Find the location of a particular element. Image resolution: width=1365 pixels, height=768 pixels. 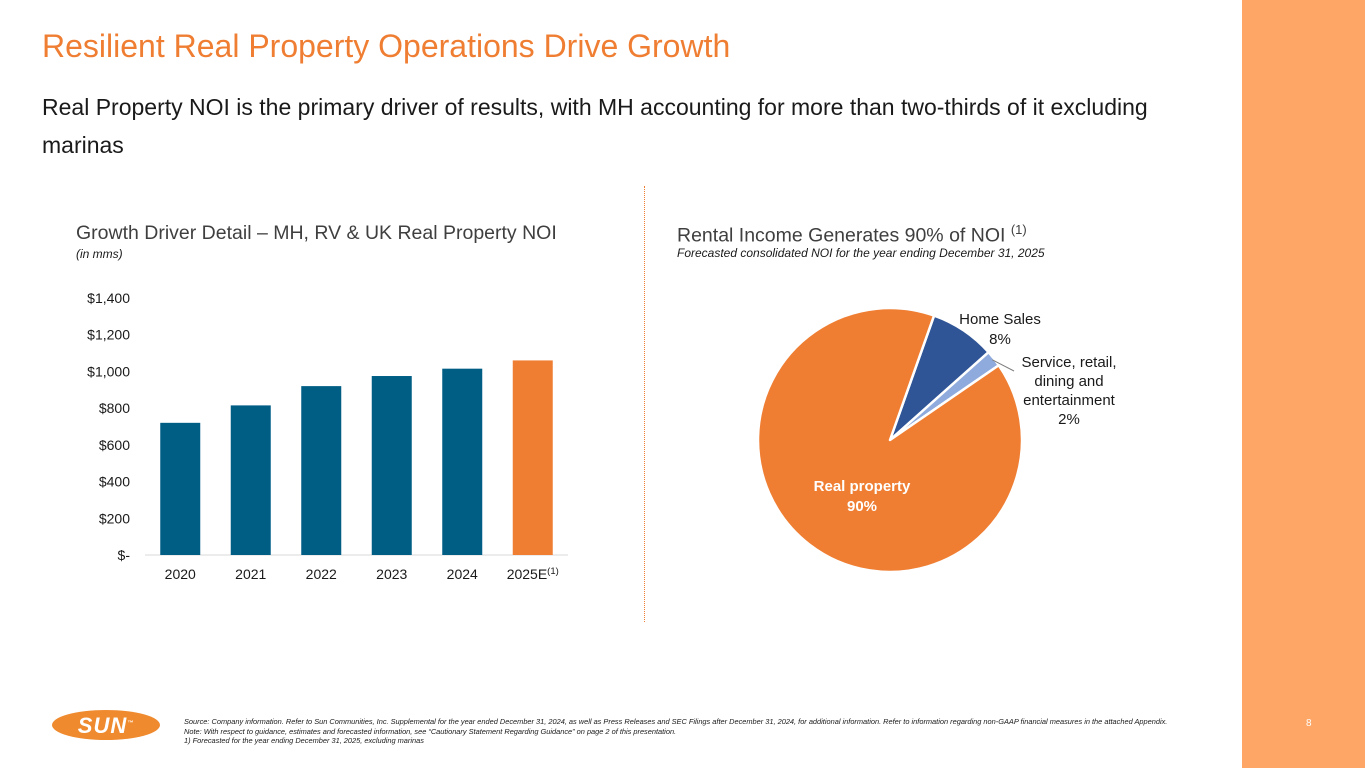

pie-label-service-retail: Service, retail, is located at coordinates (1068, 362).